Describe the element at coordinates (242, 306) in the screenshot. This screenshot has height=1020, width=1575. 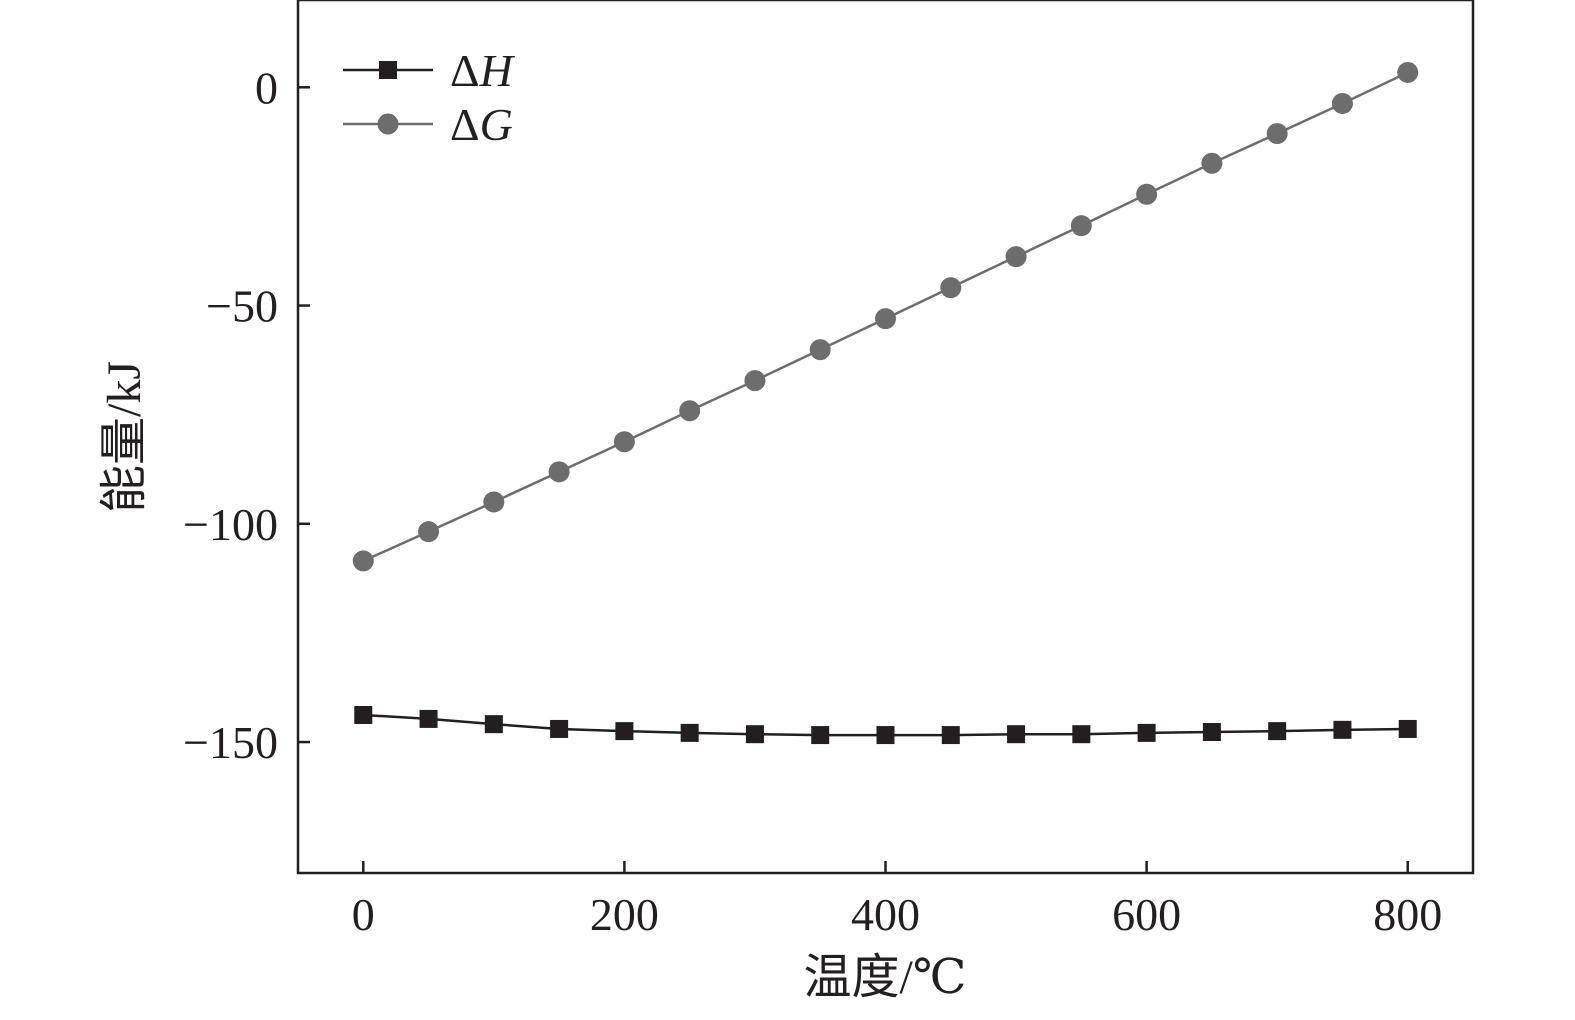
I see `y-tick-label: −50` at that location.